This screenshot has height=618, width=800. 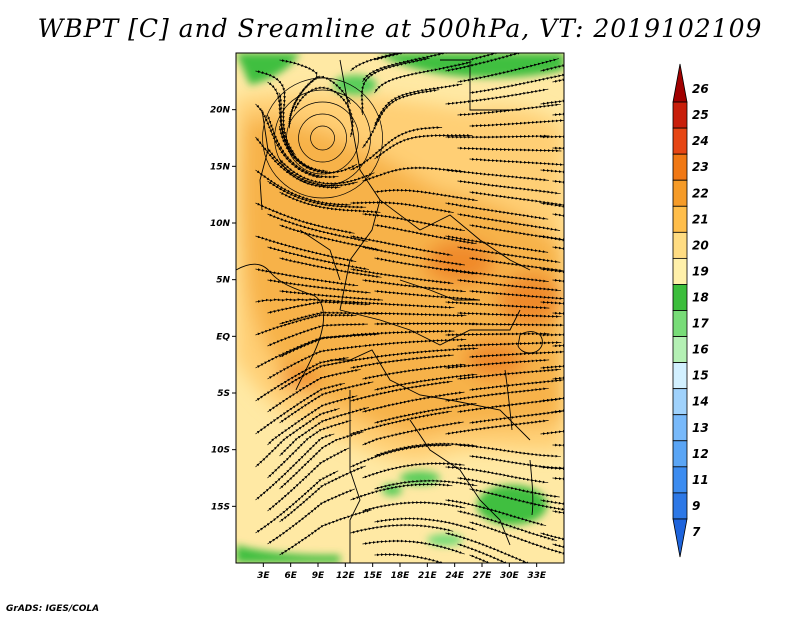 I want to click on colorbar-label: 18, so click(x=700, y=297).